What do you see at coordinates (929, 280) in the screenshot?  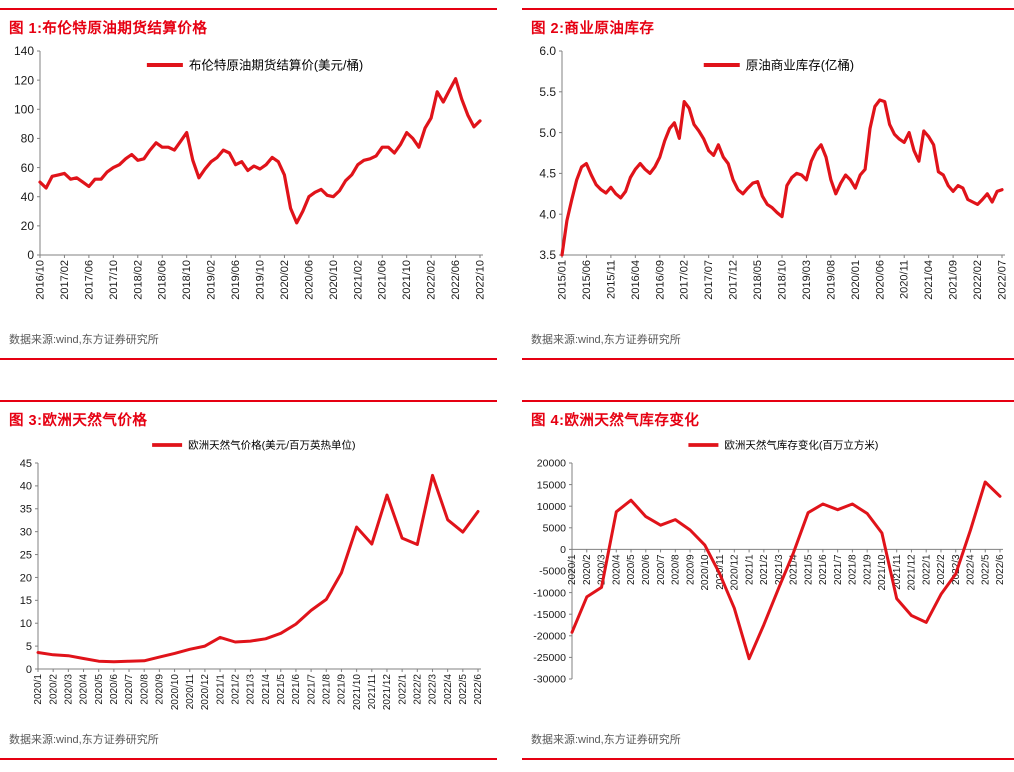 I see `x-tick-label: 2021/04` at bounding box center [929, 280].